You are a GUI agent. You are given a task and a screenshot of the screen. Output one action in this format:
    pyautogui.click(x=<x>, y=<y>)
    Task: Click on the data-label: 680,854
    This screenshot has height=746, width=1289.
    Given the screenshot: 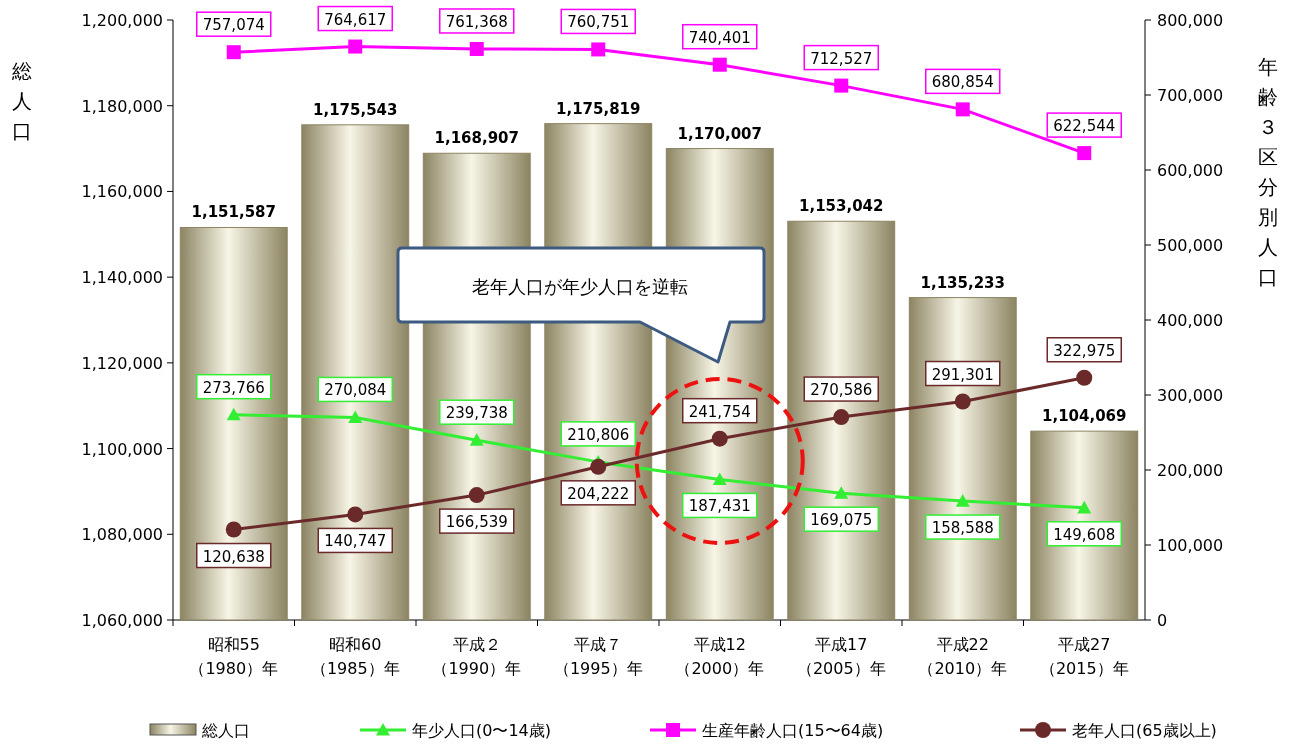 What is the action you would take?
    pyautogui.click(x=962, y=82)
    